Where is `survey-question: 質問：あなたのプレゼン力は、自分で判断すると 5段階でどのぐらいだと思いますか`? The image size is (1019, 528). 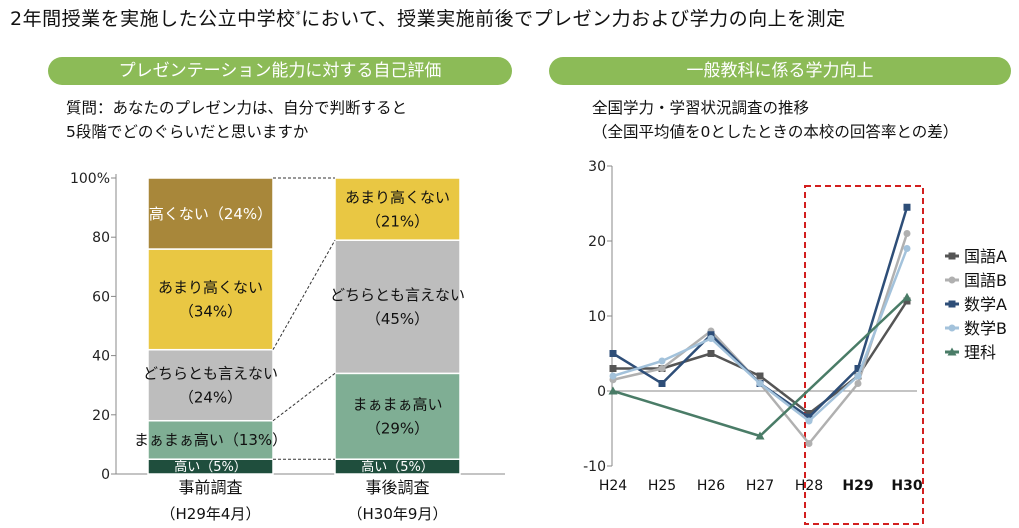
survey-question: 質問：あなたのプレゼン力は、自分で判断すると 5段階でどのぐらいだと思いますか is located at coordinates (237, 120).